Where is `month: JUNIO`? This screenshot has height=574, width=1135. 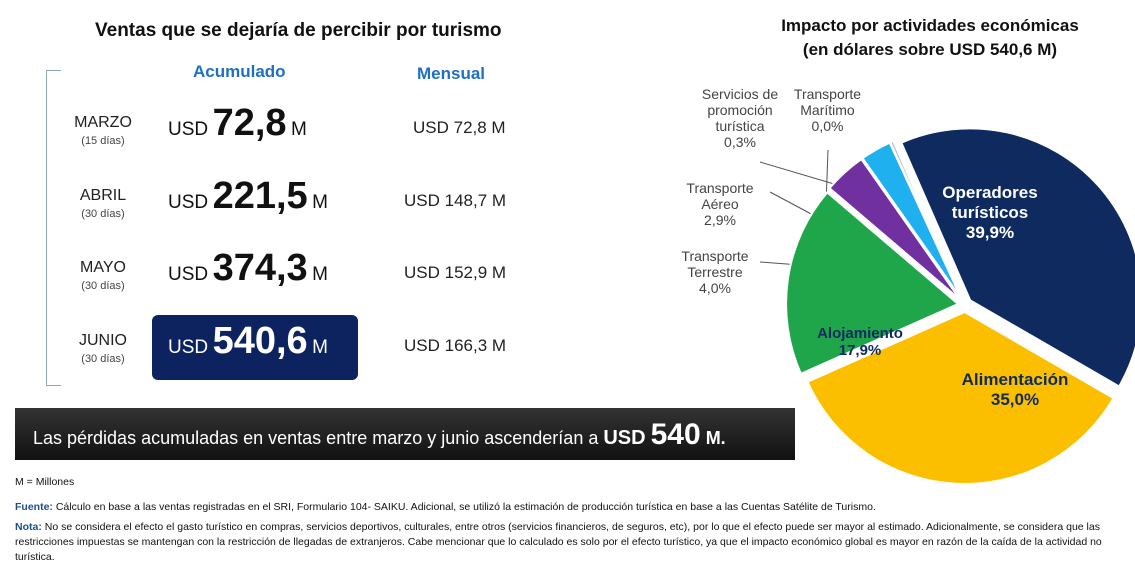
month: JUNIO is located at coordinates (103, 340).